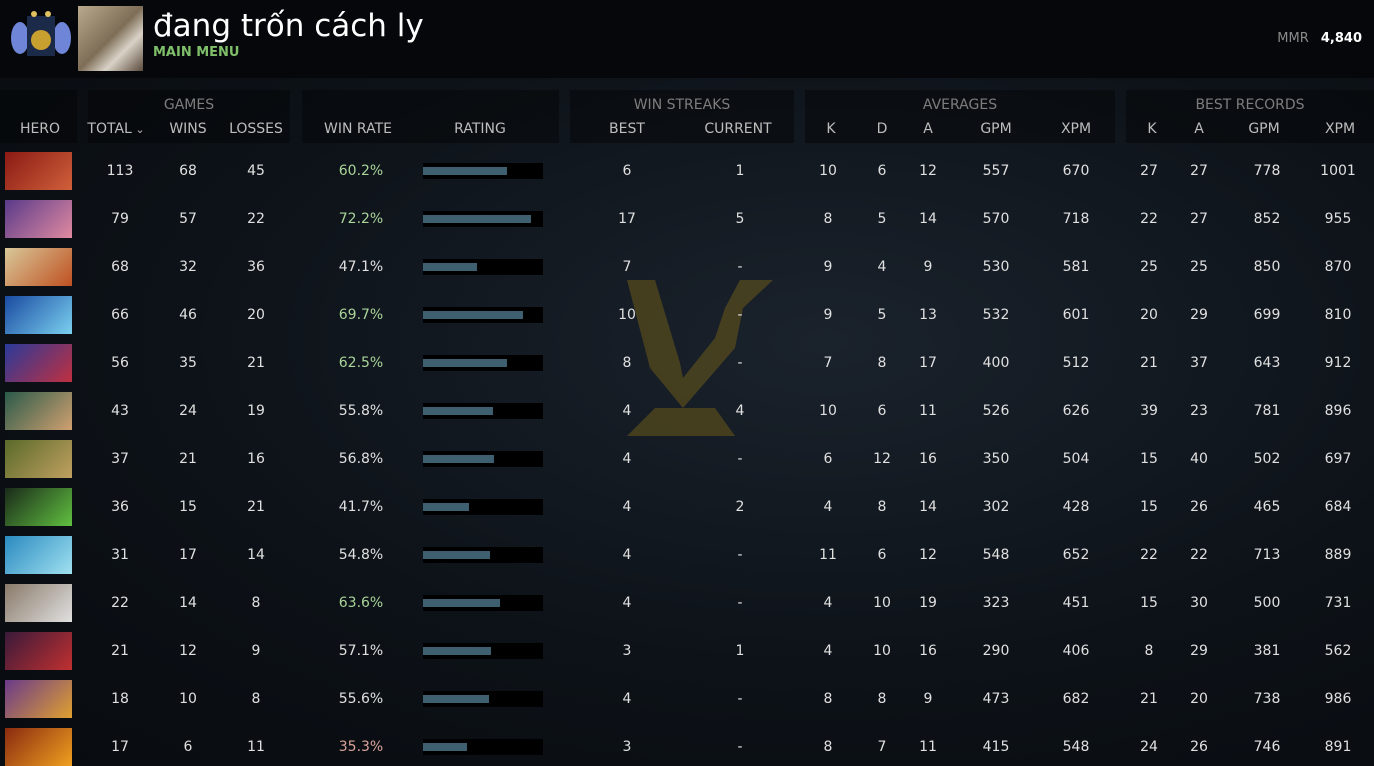  I want to click on cell-current: 1, so click(740, 651).